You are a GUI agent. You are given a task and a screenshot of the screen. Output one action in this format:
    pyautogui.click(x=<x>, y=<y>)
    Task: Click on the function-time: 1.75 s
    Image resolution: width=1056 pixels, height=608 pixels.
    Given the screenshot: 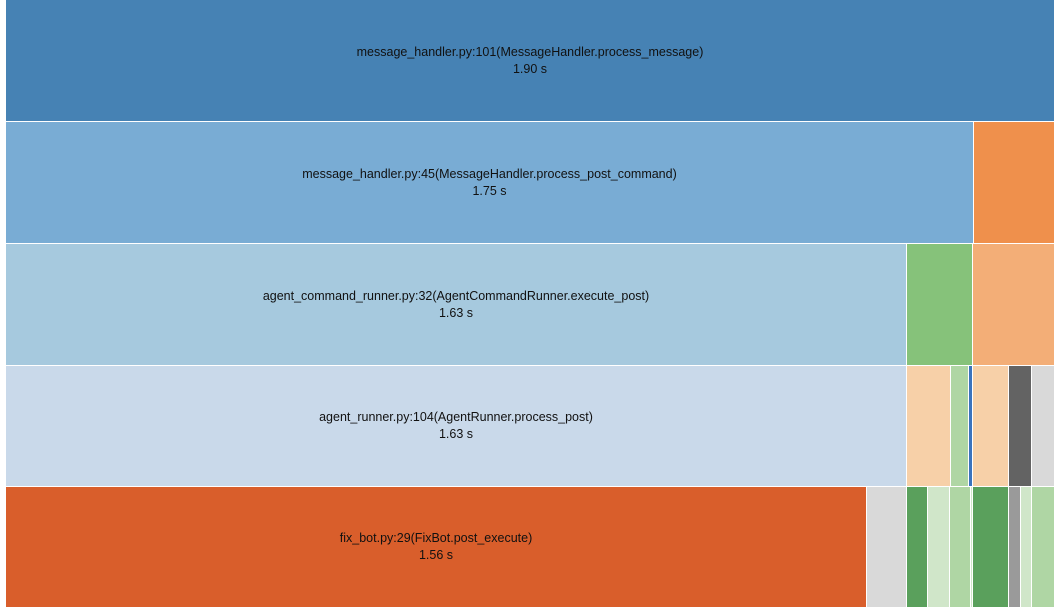 What is the action you would take?
    pyautogui.click(x=489, y=190)
    